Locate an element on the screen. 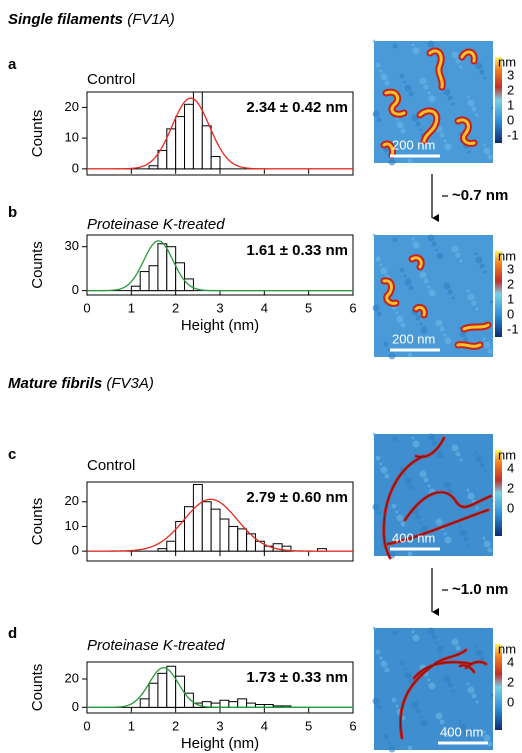 Image resolution: width=522 pixels, height=753 pixels. colorbar-label: 0 is located at coordinates (510, 119).